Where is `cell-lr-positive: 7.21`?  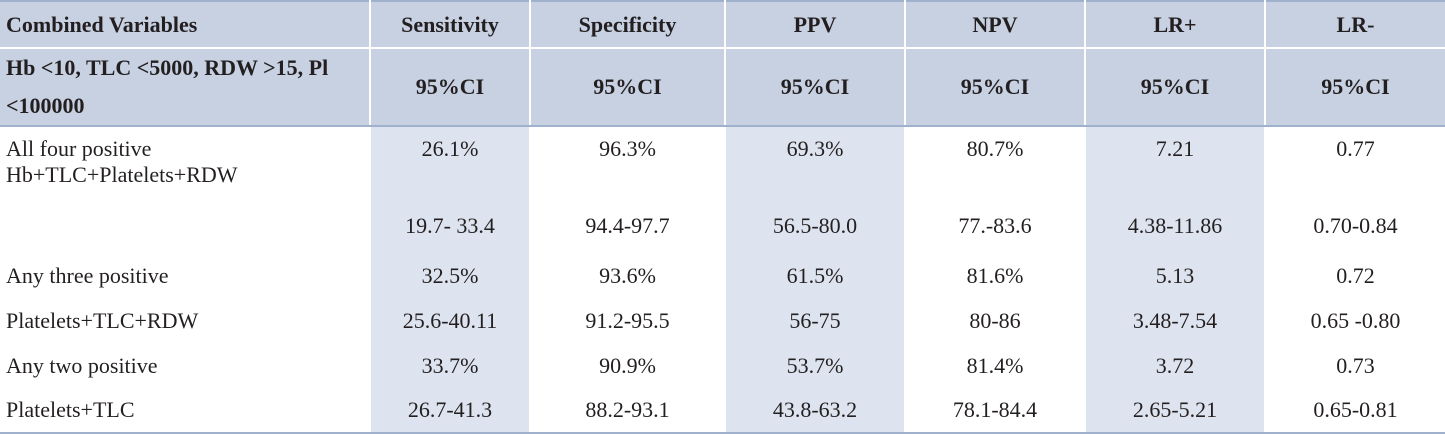 cell-lr-positive: 7.21 is located at coordinates (1175, 144).